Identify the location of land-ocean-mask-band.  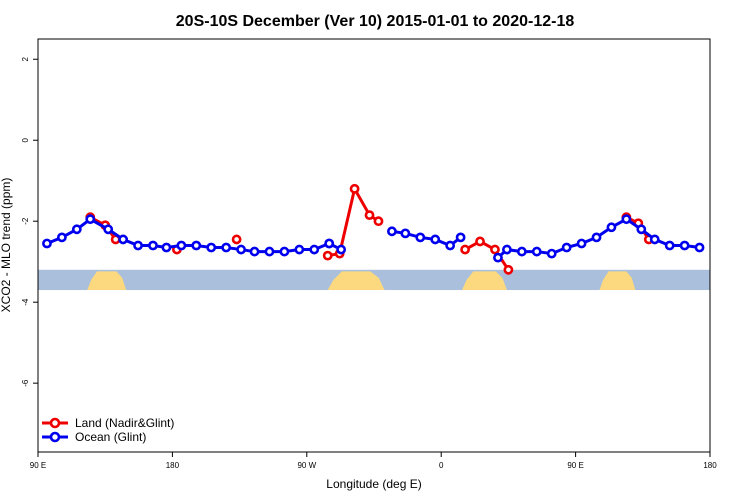
(374, 280).